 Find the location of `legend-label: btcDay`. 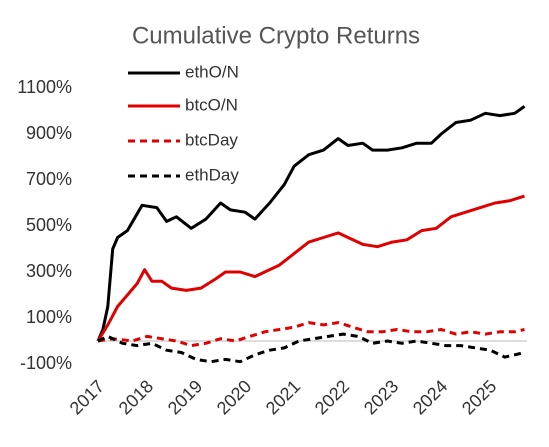

legend-label: btcDay is located at coordinates (211, 139).